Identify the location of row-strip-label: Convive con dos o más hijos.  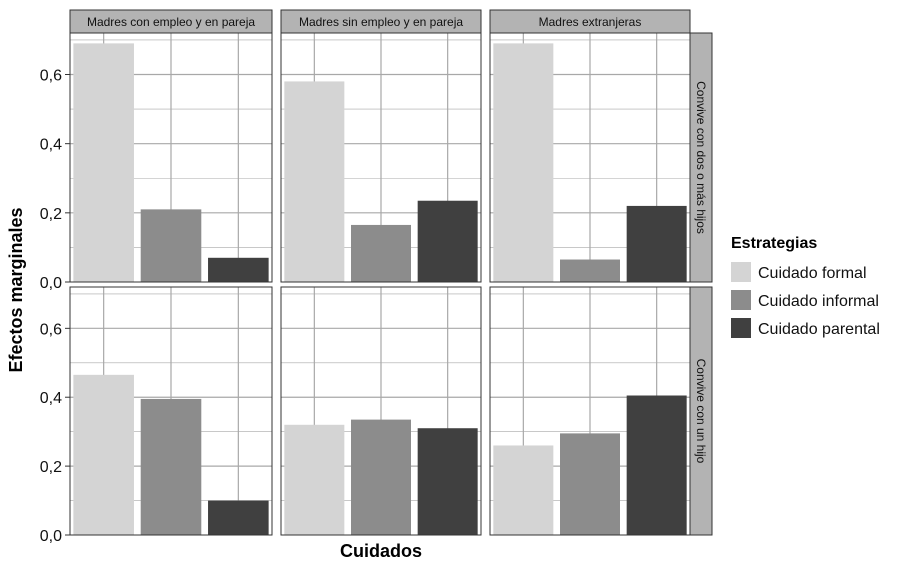
(701, 157).